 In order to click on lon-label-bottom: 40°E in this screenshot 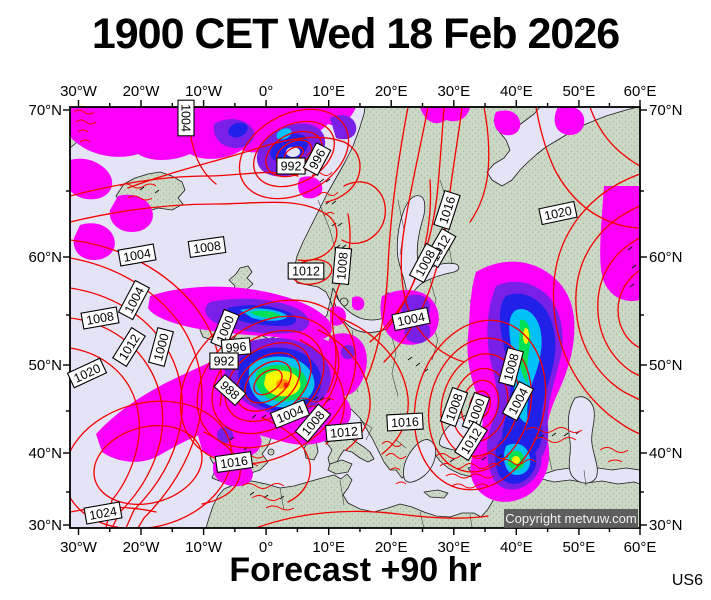, I will do `click(516, 547)`.